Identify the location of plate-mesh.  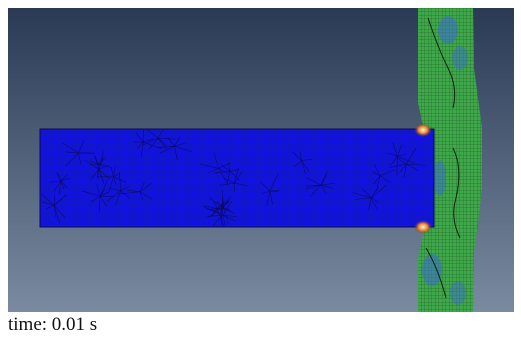
(450, 160).